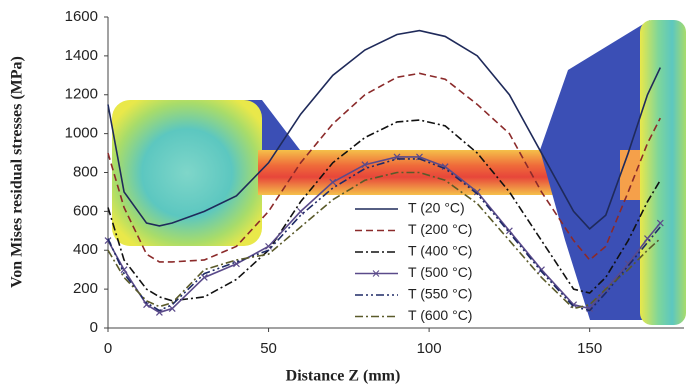 The image size is (686, 386). I want to click on legend-marker, so click(376, 273).